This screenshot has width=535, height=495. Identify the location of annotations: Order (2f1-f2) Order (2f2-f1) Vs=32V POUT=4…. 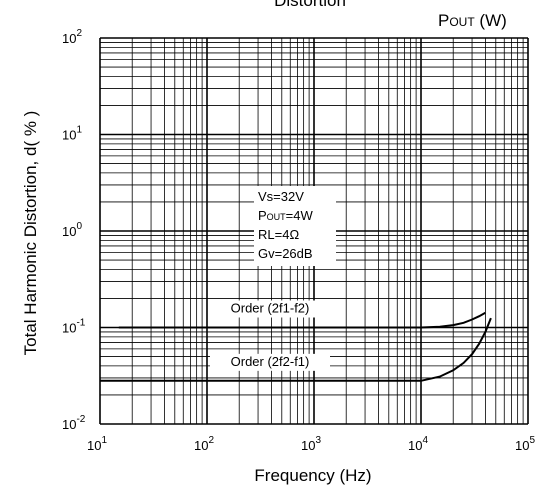
(273, 278).